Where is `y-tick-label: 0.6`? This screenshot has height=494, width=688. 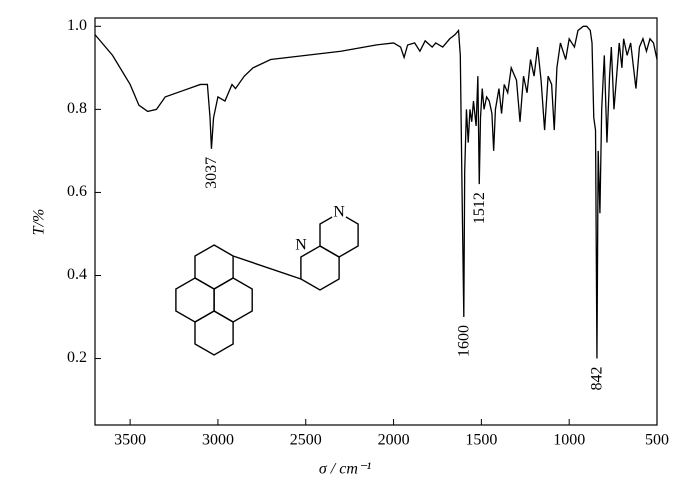
y-tick-label: 0.6 is located at coordinates (77, 191).